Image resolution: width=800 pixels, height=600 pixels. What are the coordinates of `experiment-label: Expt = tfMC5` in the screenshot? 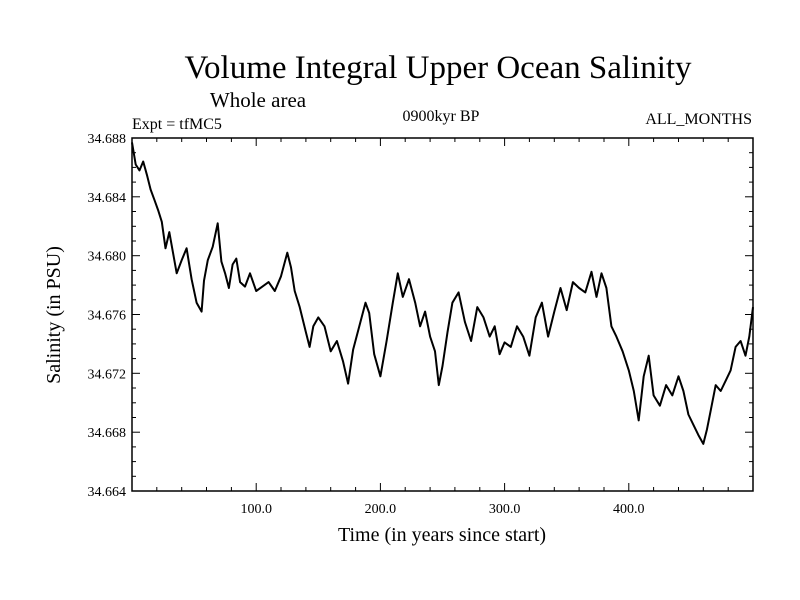 It's located at (177, 124).